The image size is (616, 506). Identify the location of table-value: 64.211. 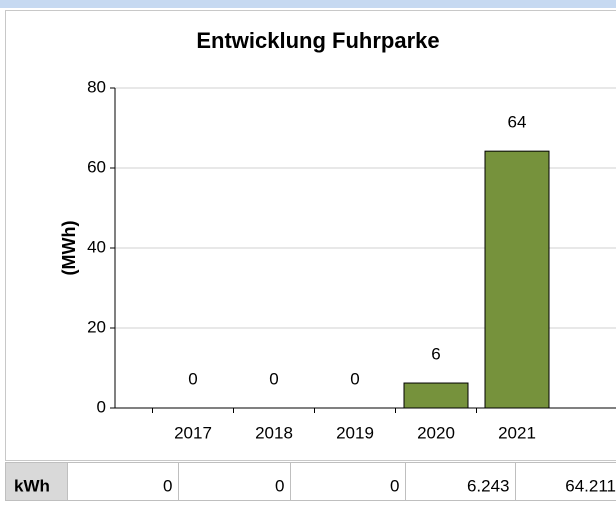
(590, 485).